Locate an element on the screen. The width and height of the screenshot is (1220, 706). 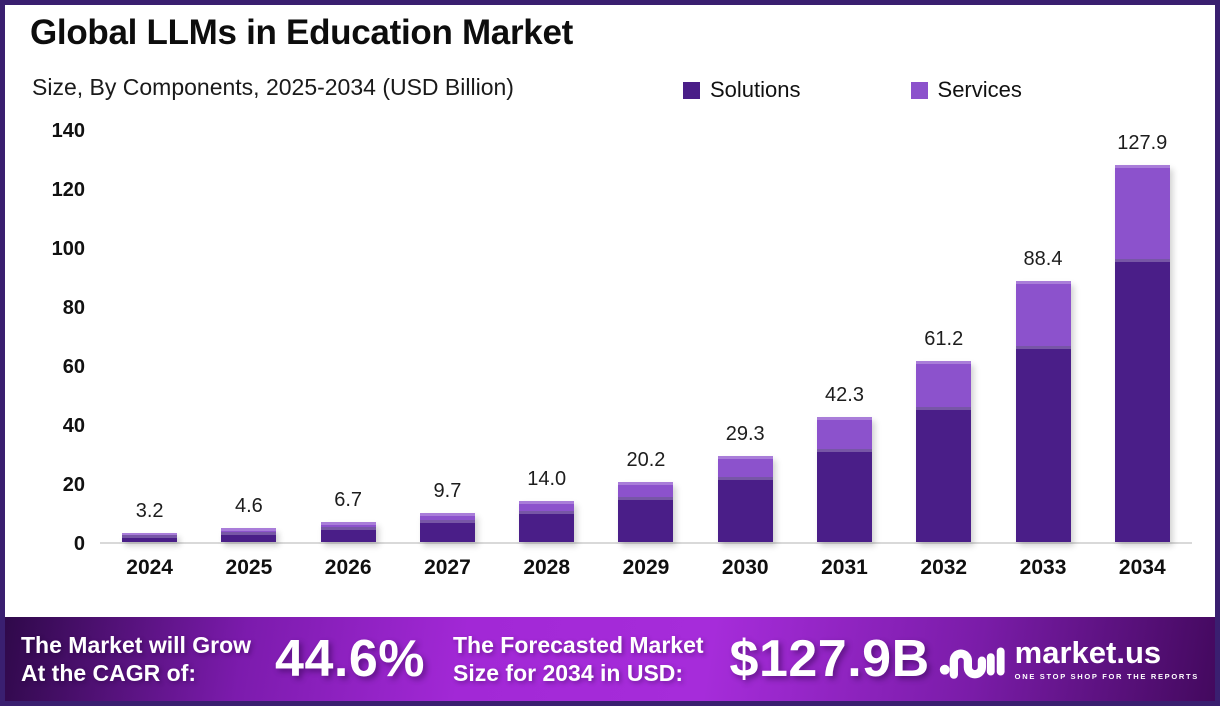
bar-column-2034: 127.9 is located at coordinates (1142, 336).